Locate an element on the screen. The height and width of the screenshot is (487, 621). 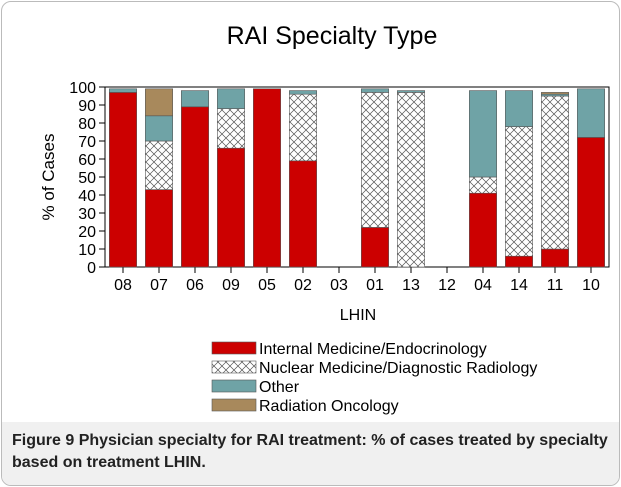
y-axis-label: % of Cases is located at coordinates (48, 177).